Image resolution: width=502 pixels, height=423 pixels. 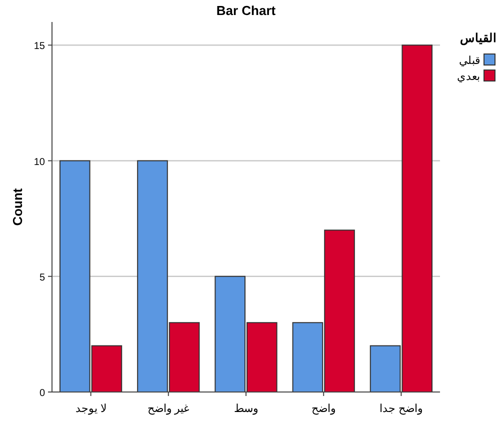 I want to click on x-tick-label: واضح جدا, so click(x=401, y=409).